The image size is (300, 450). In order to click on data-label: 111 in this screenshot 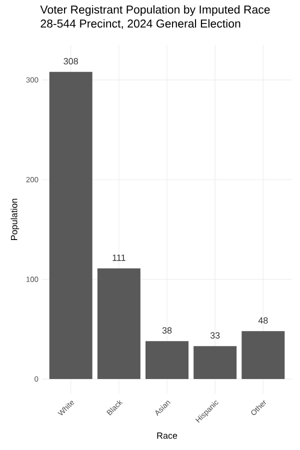, I will do `click(119, 257)`.